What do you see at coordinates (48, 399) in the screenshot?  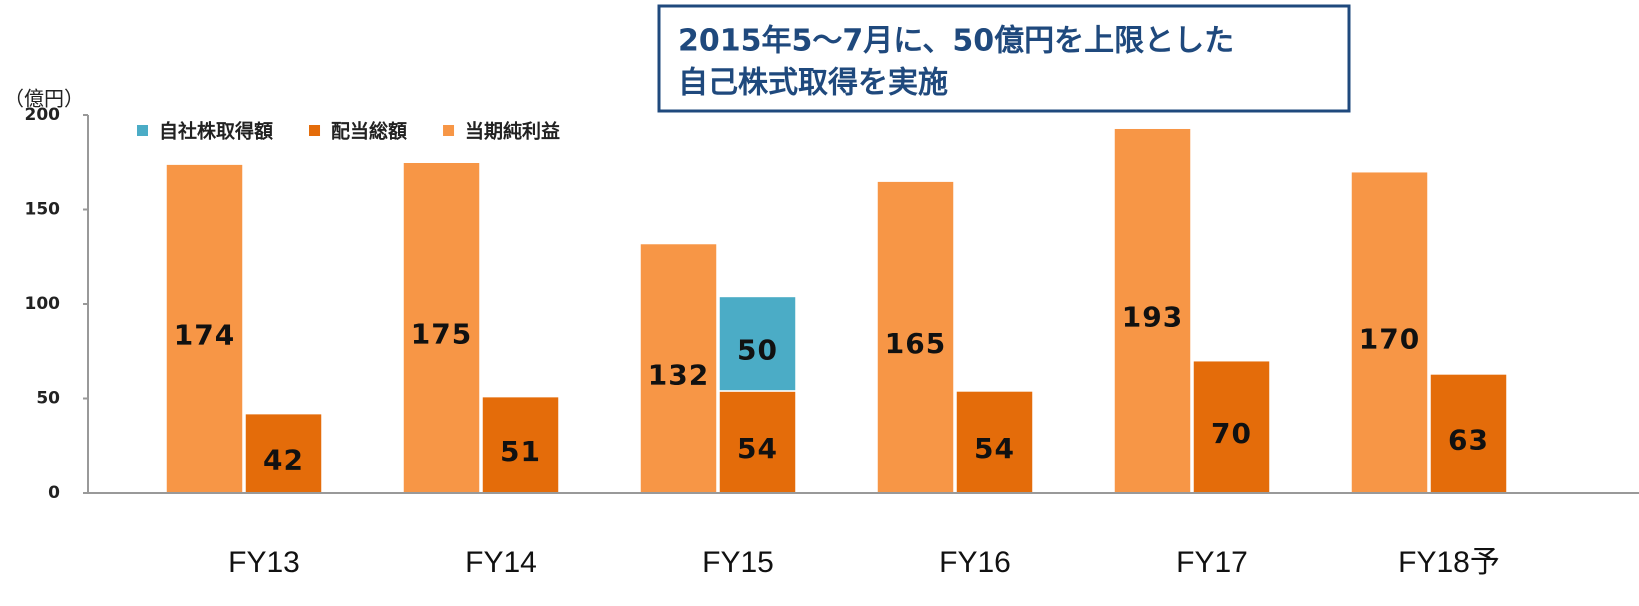 I see `y-tick-label: 50` at bounding box center [48, 399].